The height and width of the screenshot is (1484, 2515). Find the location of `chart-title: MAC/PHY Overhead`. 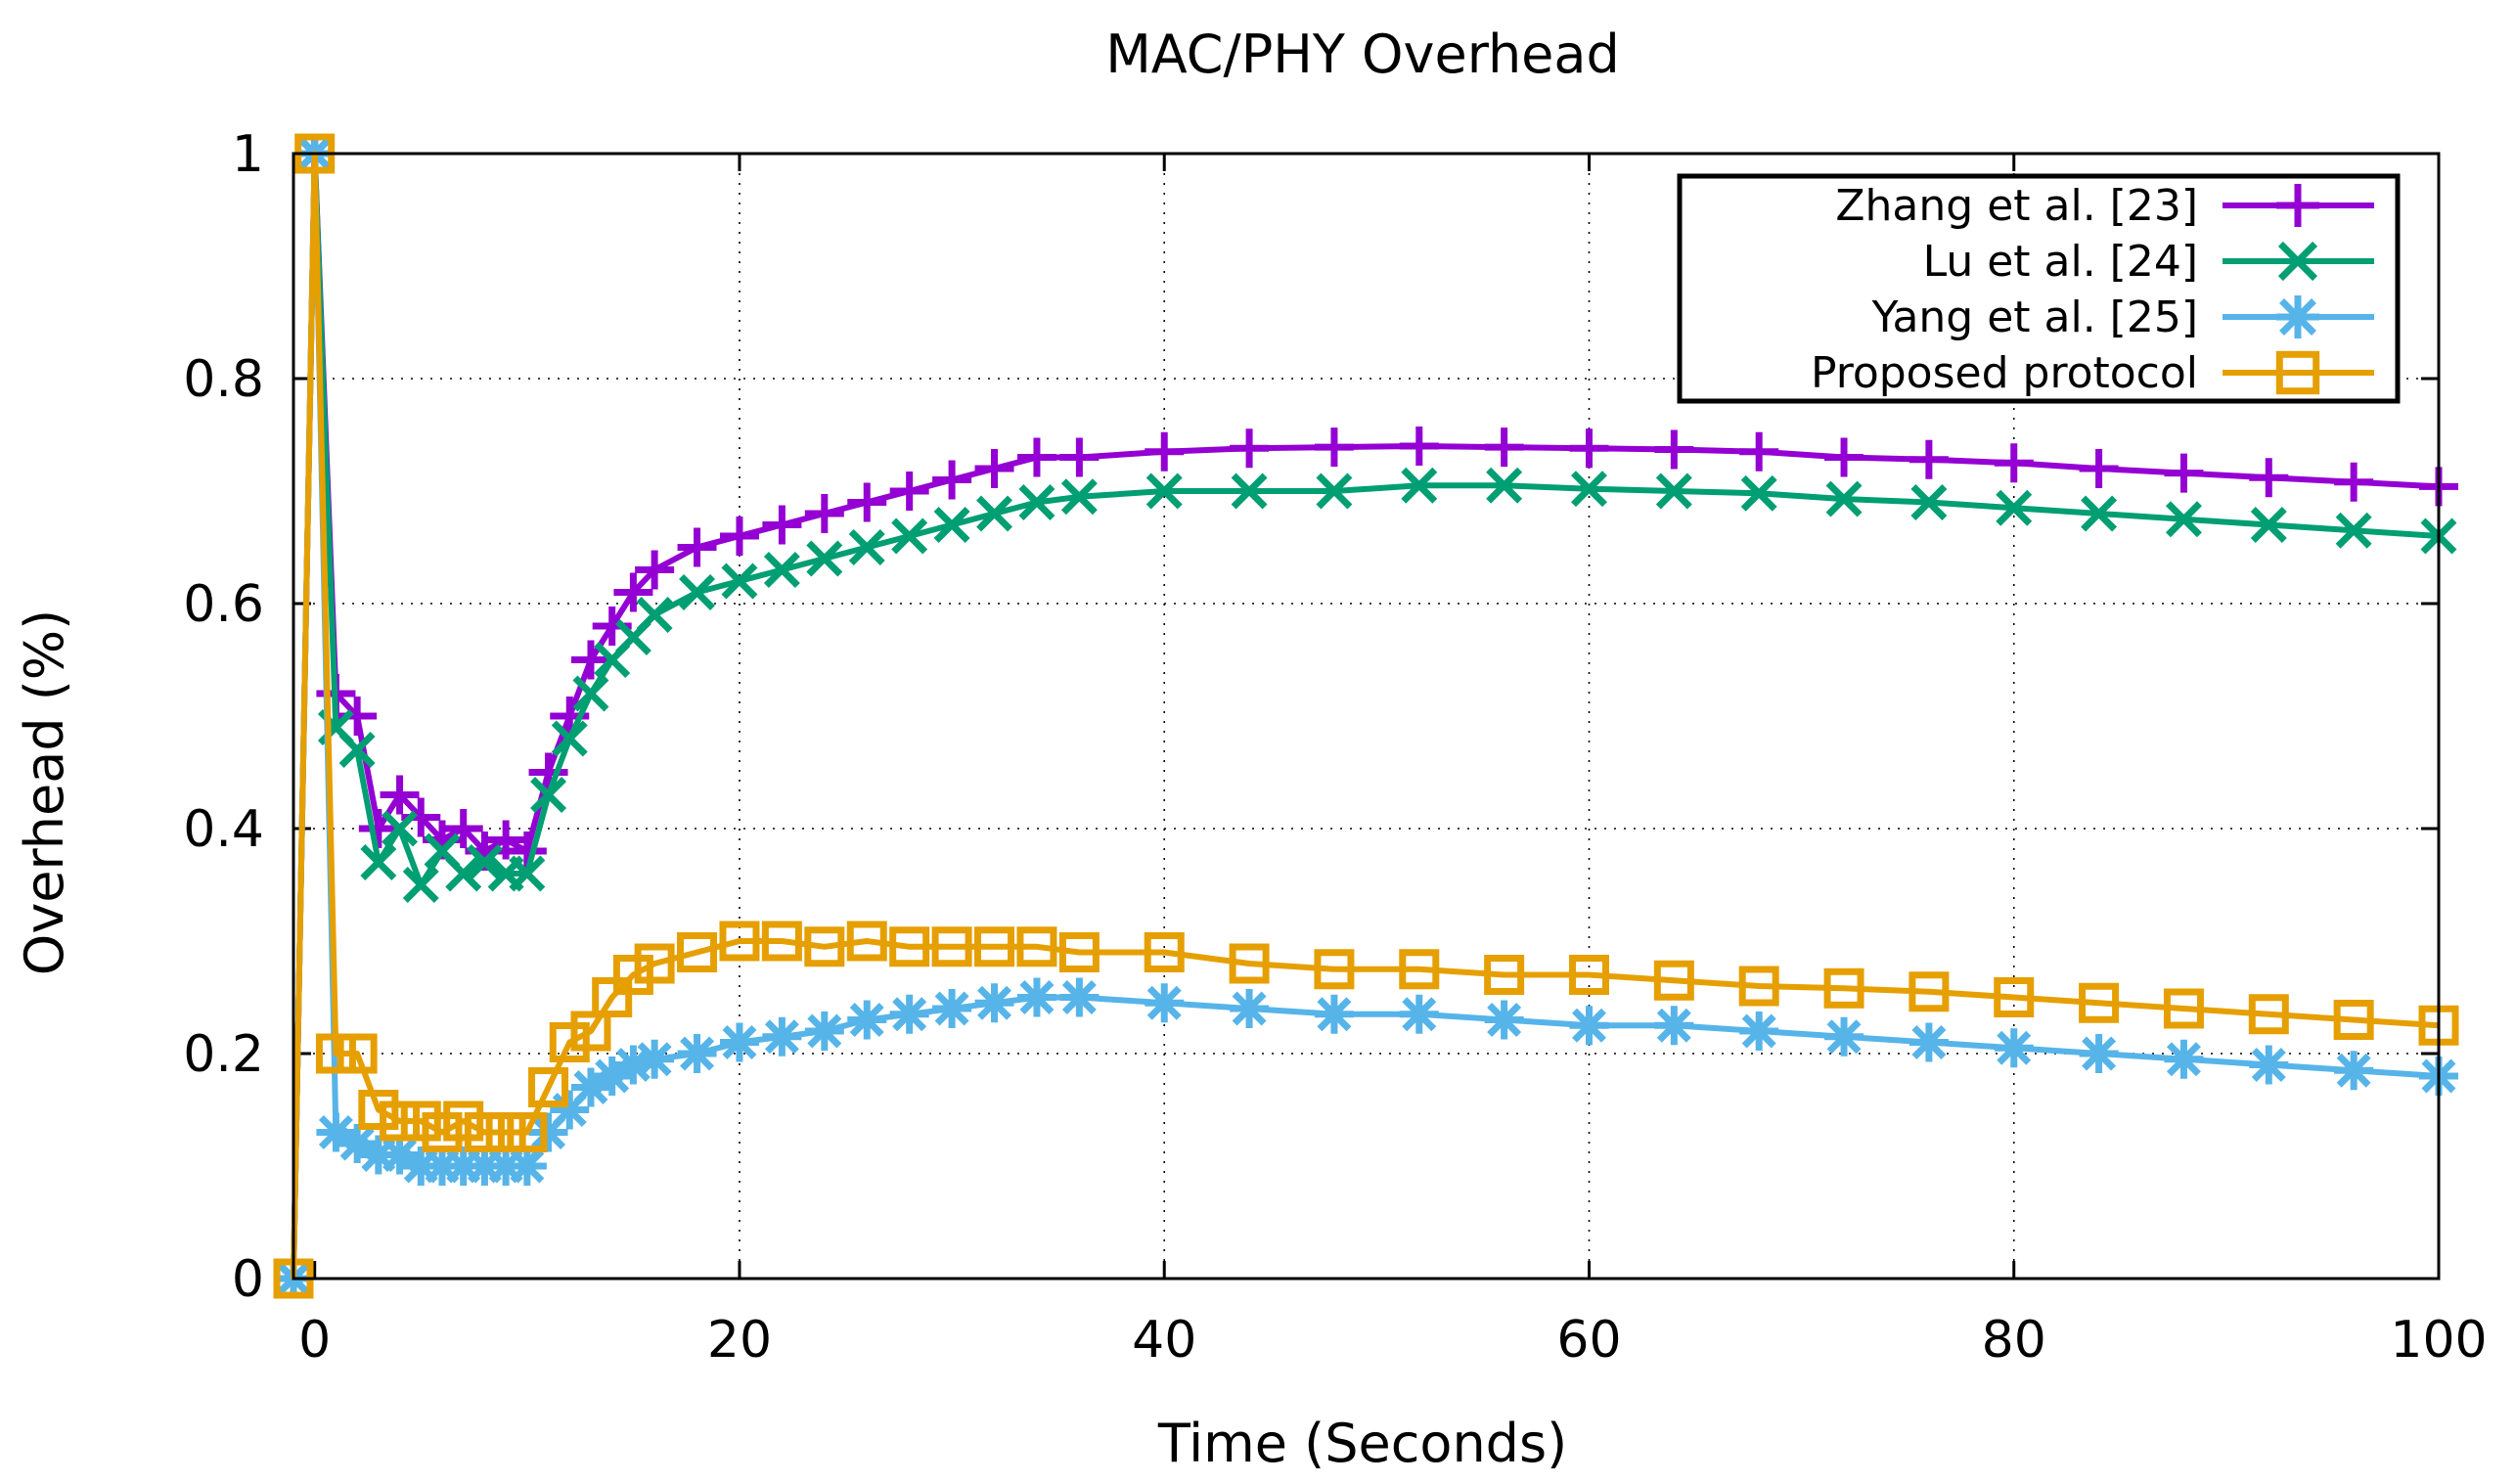

chart-title: MAC/PHY Overhead is located at coordinates (1362, 54).